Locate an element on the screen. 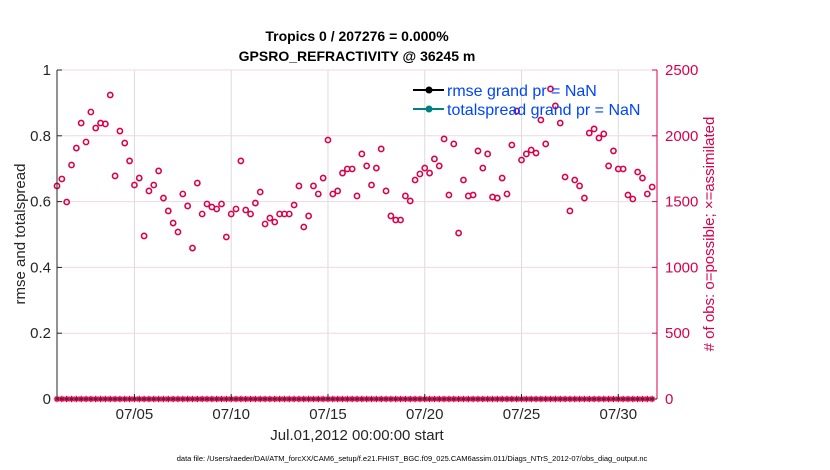  x-tick-label: 07/10 is located at coordinates (231, 414).